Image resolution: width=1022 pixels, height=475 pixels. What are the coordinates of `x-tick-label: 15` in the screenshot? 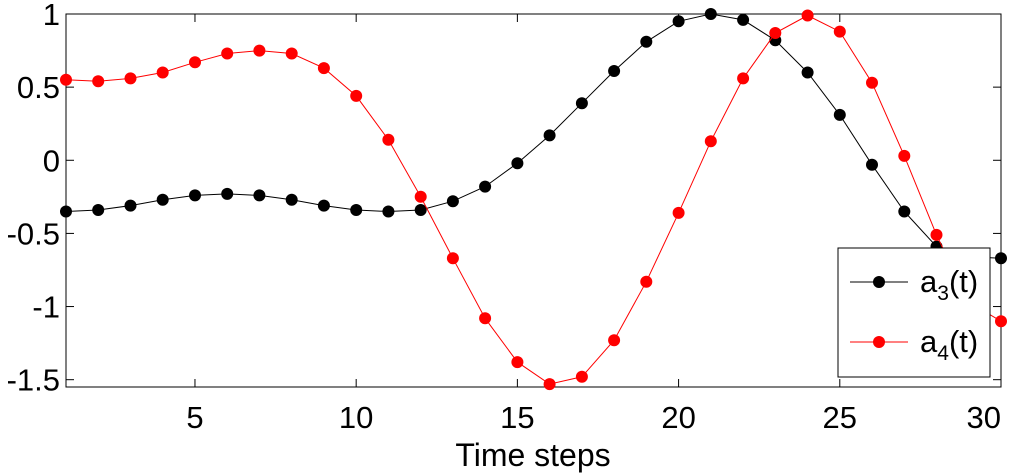 It's located at (517, 417).